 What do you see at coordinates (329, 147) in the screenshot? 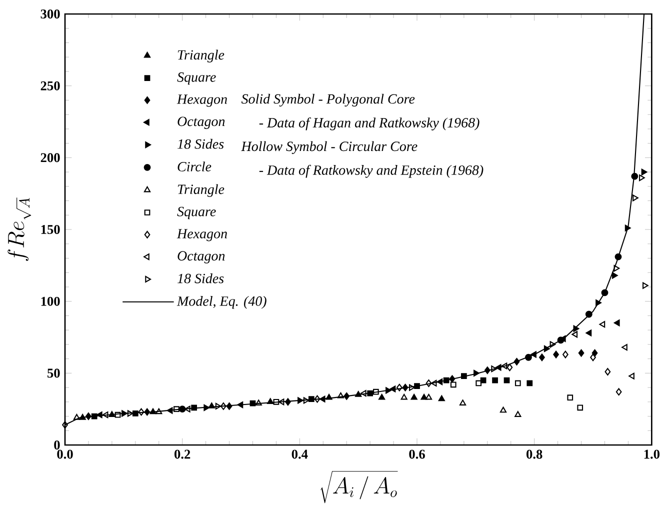
I see `annotation: Hollow Symbol - Circular Core` at bounding box center [329, 147].